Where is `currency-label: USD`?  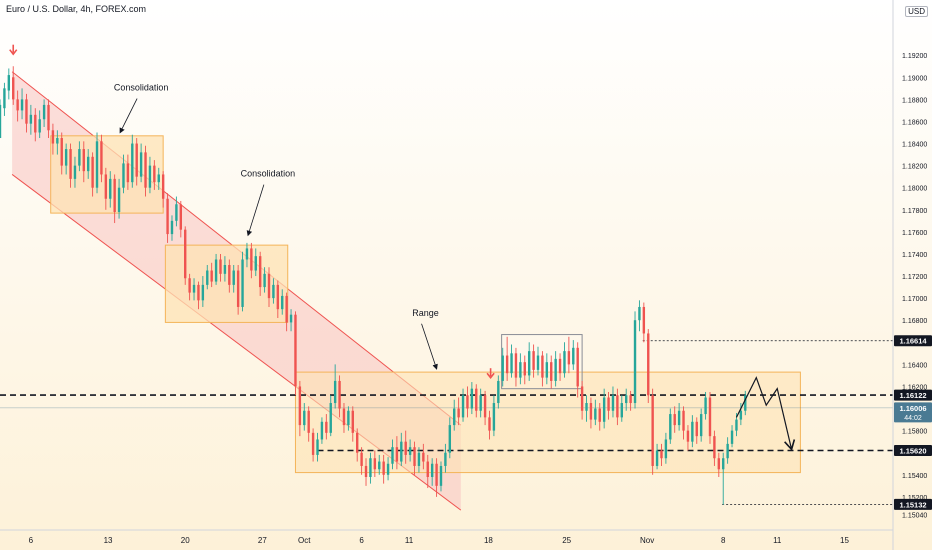 currency-label: USD is located at coordinates (916, 11).